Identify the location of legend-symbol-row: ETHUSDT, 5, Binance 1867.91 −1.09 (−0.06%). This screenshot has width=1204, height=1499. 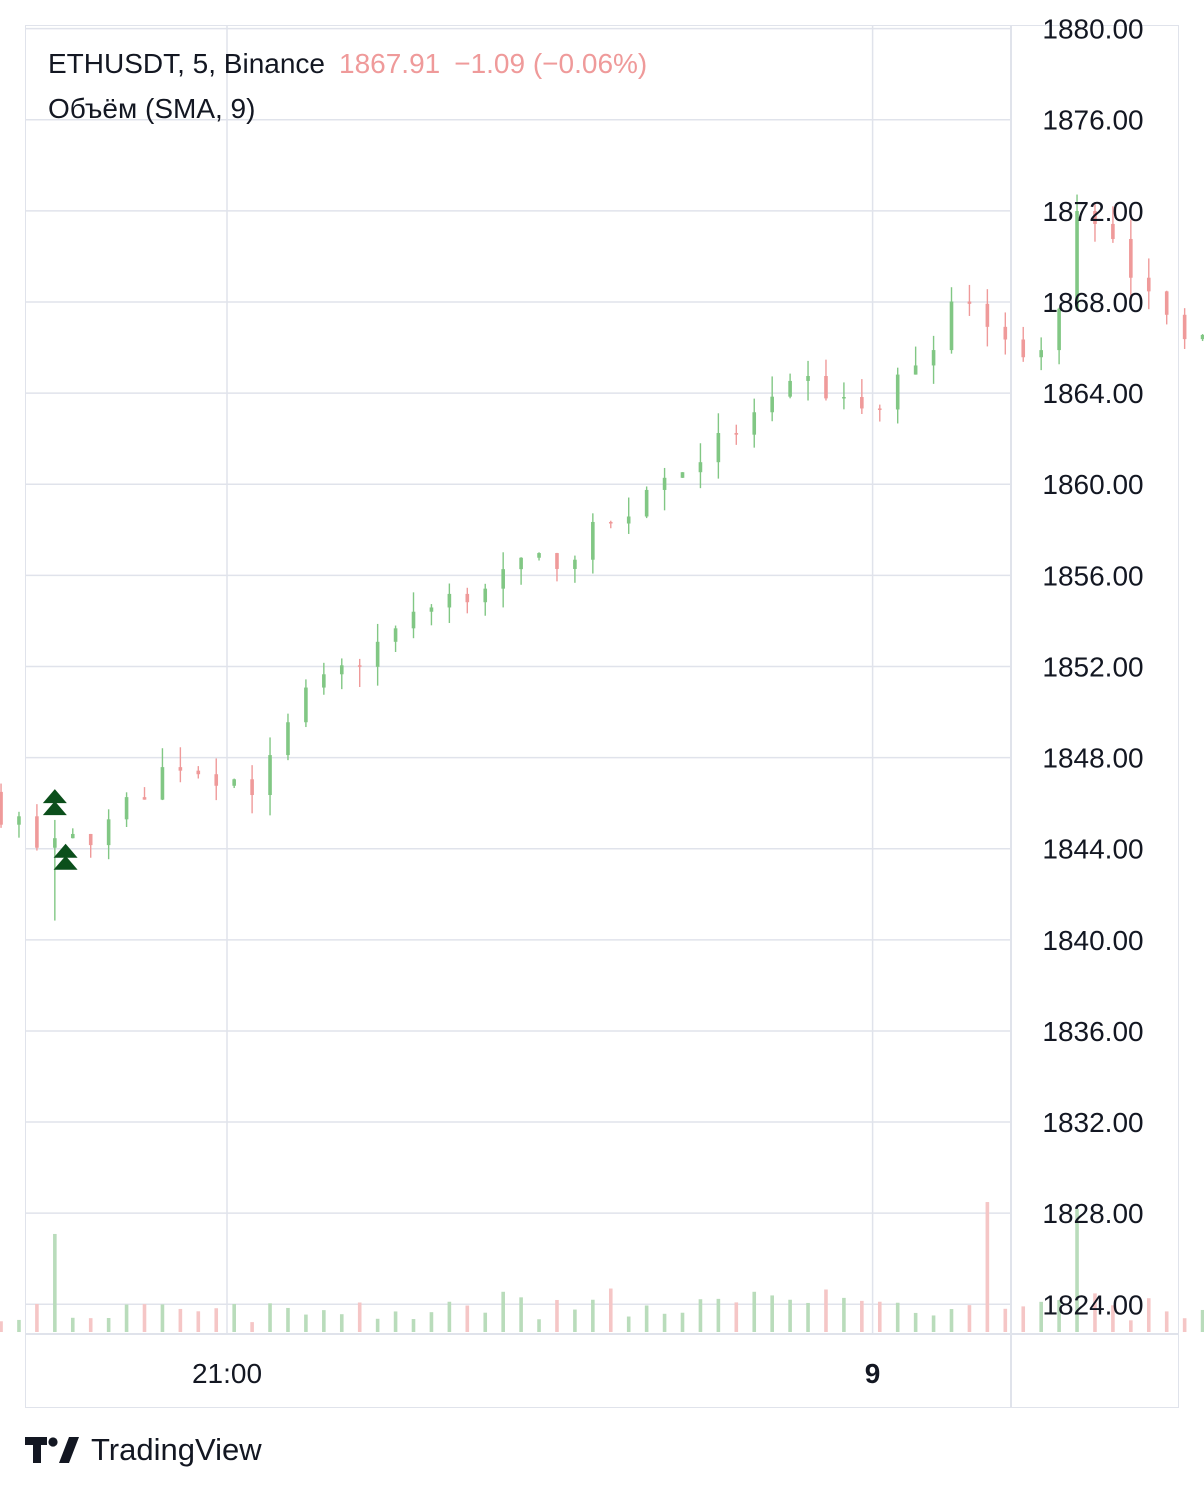
(347, 64).